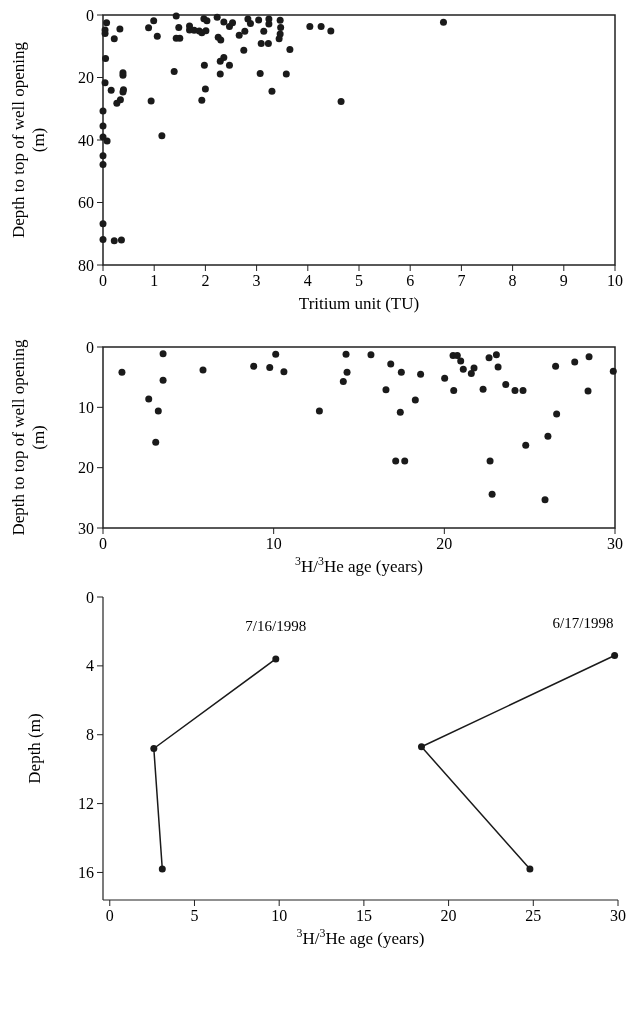 The image size is (635, 1027). I want to click on y-axis-title: Depth (m), so click(34, 748).